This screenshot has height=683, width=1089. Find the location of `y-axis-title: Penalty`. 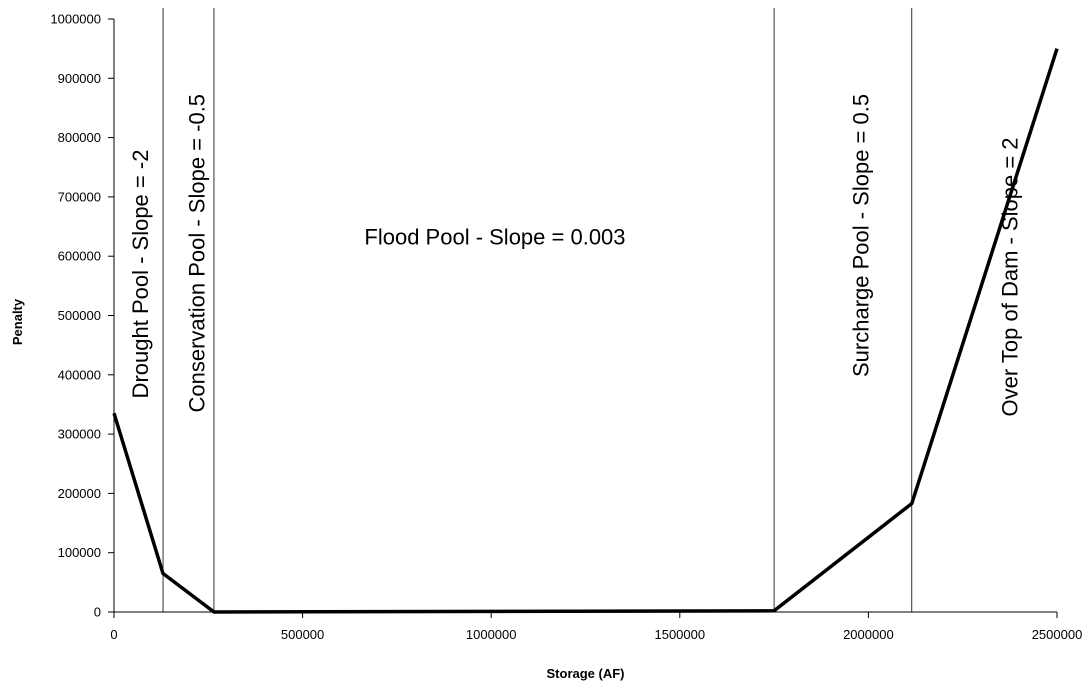

y-axis-title: Penalty is located at coordinates (17, 321).